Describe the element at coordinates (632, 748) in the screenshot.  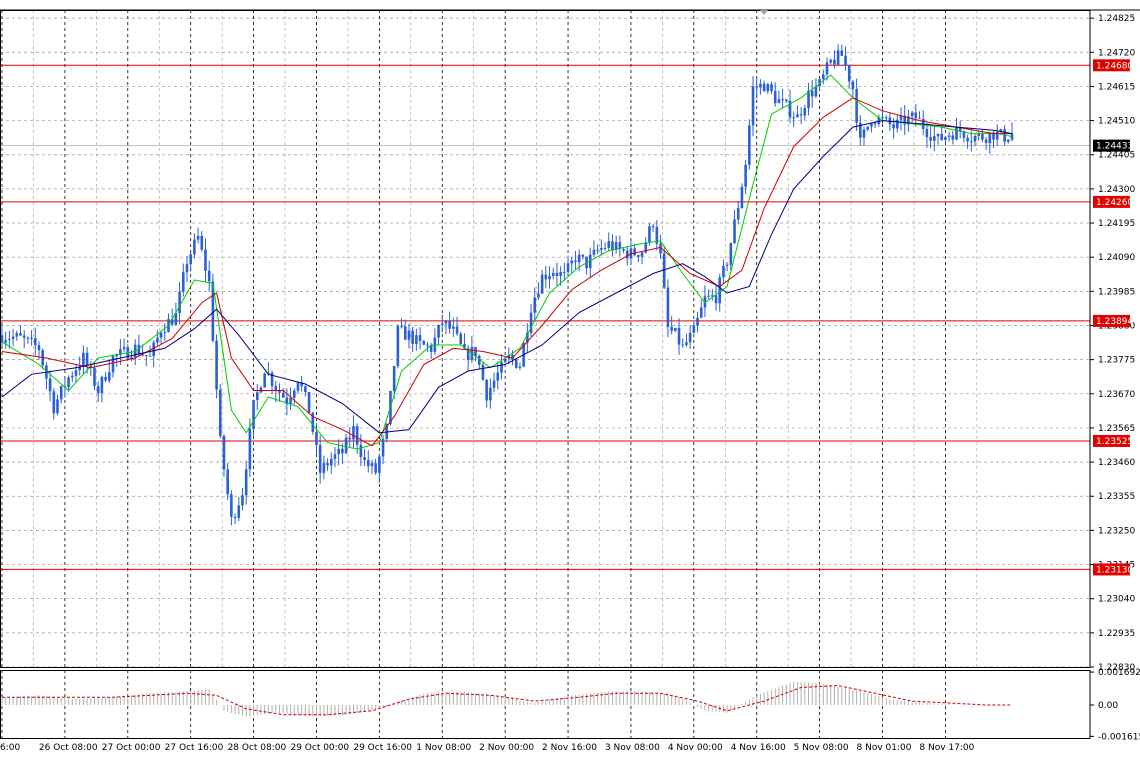
I see `x-tick-label: 3 Nov 08:00` at that location.